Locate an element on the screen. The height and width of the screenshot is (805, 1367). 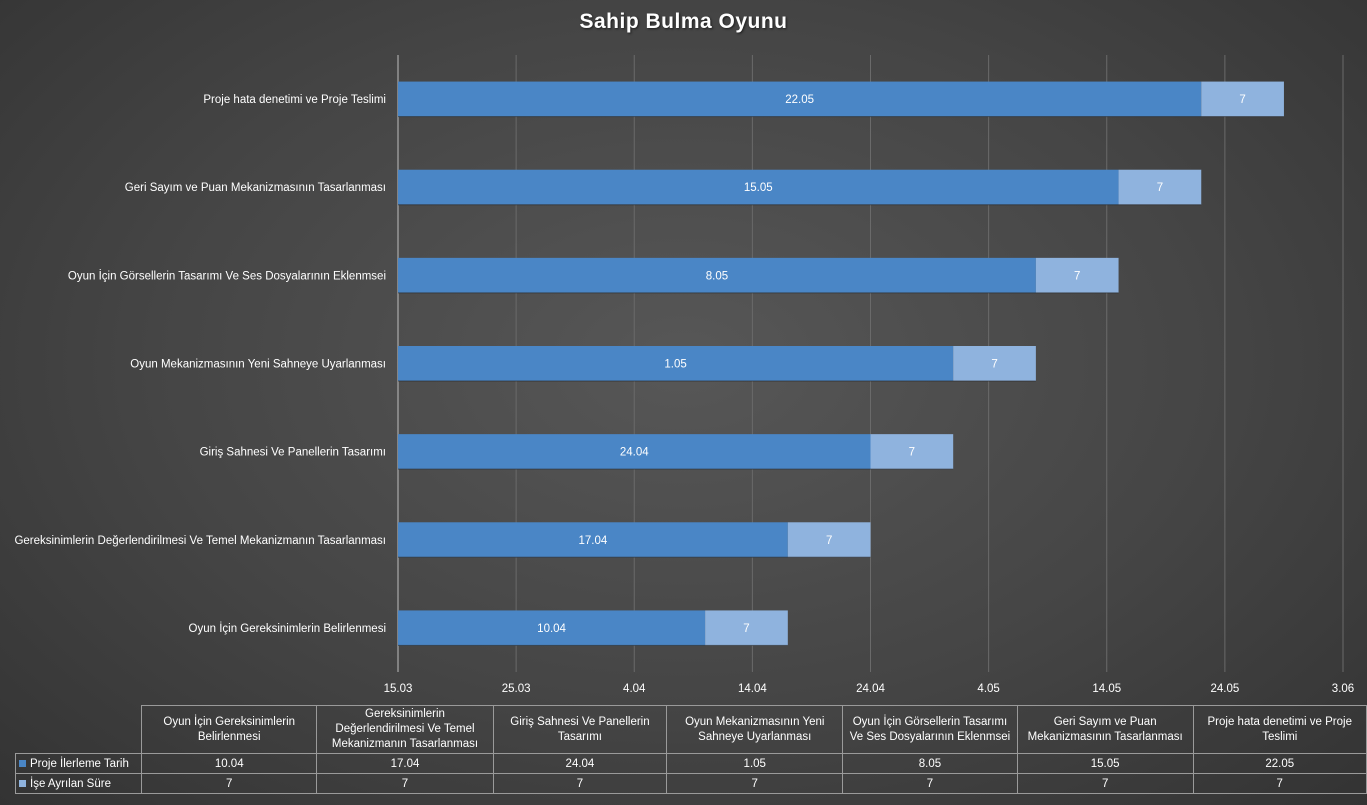
x-tick-label: 24.05 is located at coordinates (1224, 689).